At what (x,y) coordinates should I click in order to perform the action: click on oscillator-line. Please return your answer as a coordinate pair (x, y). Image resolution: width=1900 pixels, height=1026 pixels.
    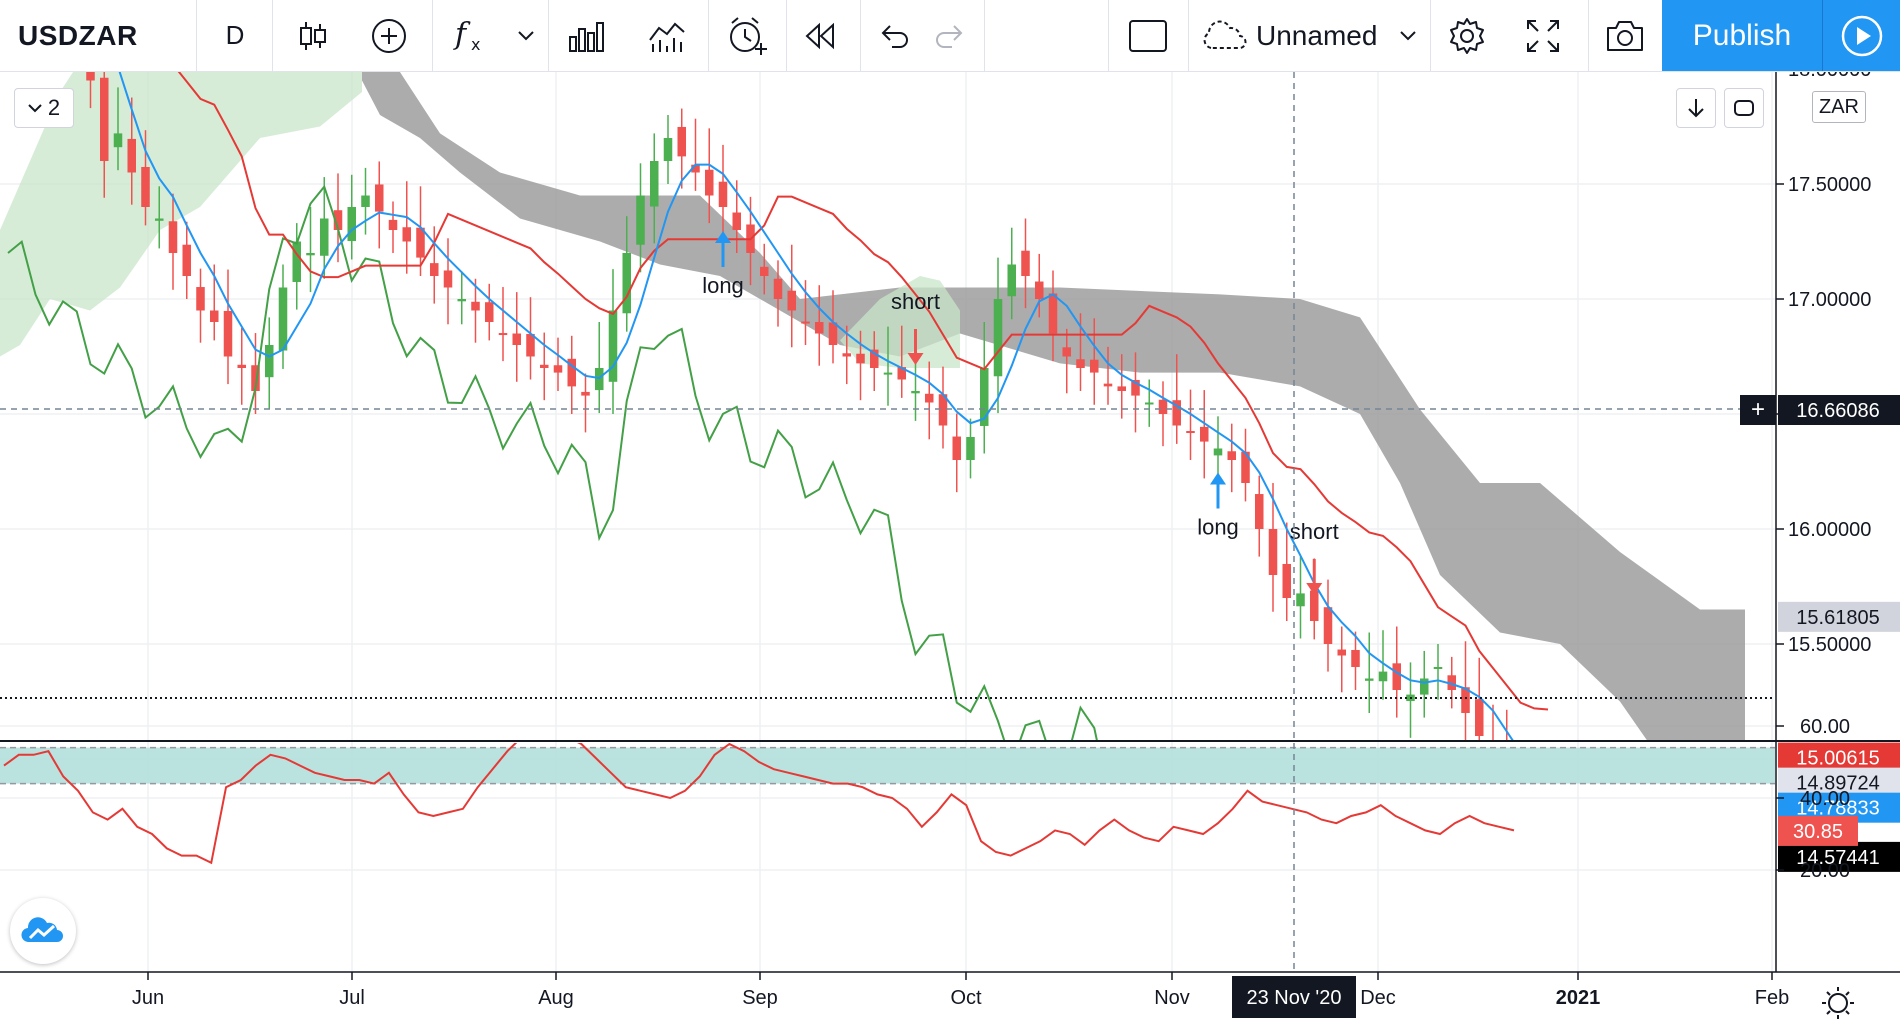
    Looking at the image, I should click on (759, 804).